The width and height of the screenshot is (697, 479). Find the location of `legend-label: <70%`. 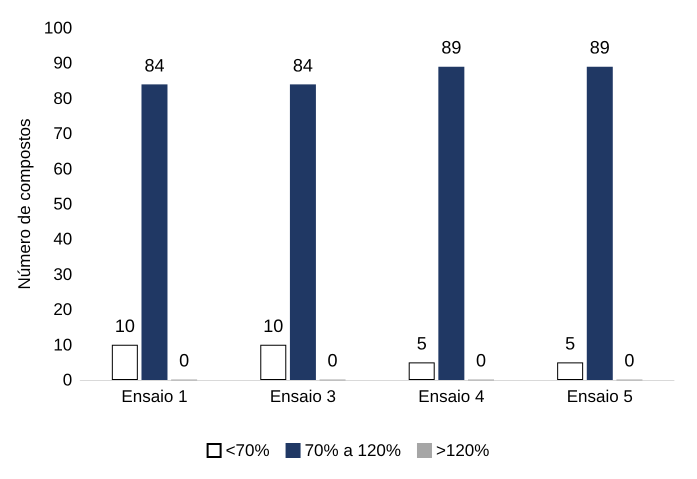

legend-label: <70% is located at coordinates (248, 450).